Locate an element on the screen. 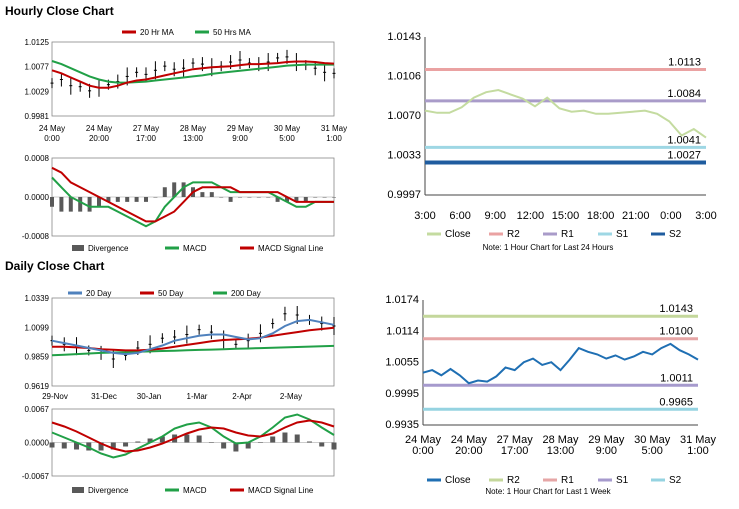 The height and width of the screenshot is (509, 739). daily-levels-level-r1-label: 1.0100 is located at coordinates (676, 332).